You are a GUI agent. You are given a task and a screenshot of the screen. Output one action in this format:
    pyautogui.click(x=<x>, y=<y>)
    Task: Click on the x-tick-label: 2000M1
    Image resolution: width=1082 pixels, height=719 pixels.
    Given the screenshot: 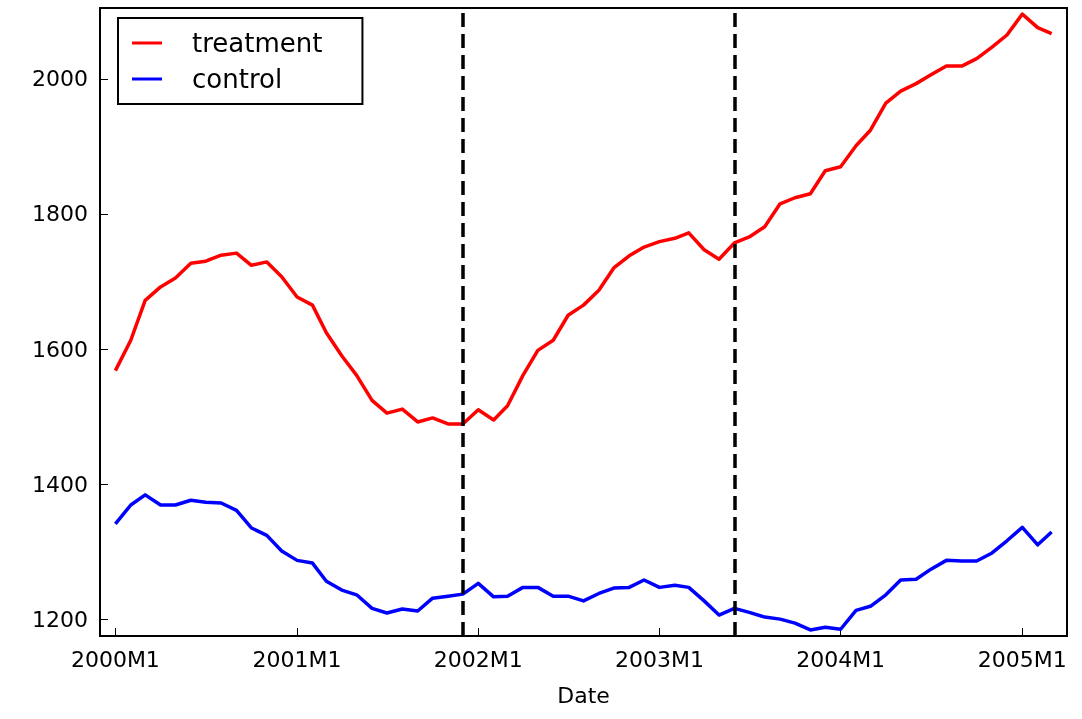 What is the action you would take?
    pyautogui.click(x=115, y=659)
    